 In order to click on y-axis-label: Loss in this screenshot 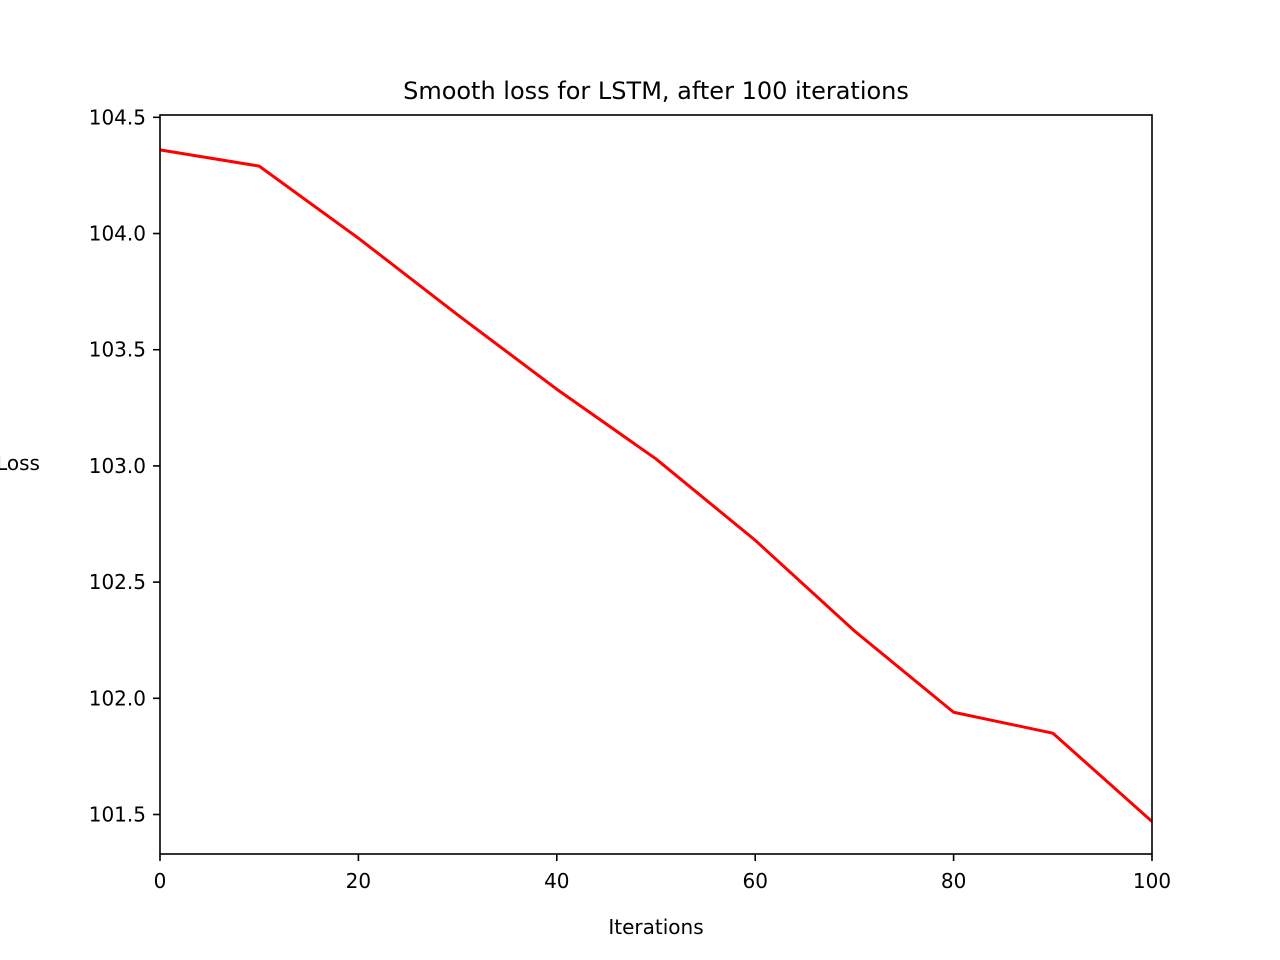, I will do `click(20, 463)`.